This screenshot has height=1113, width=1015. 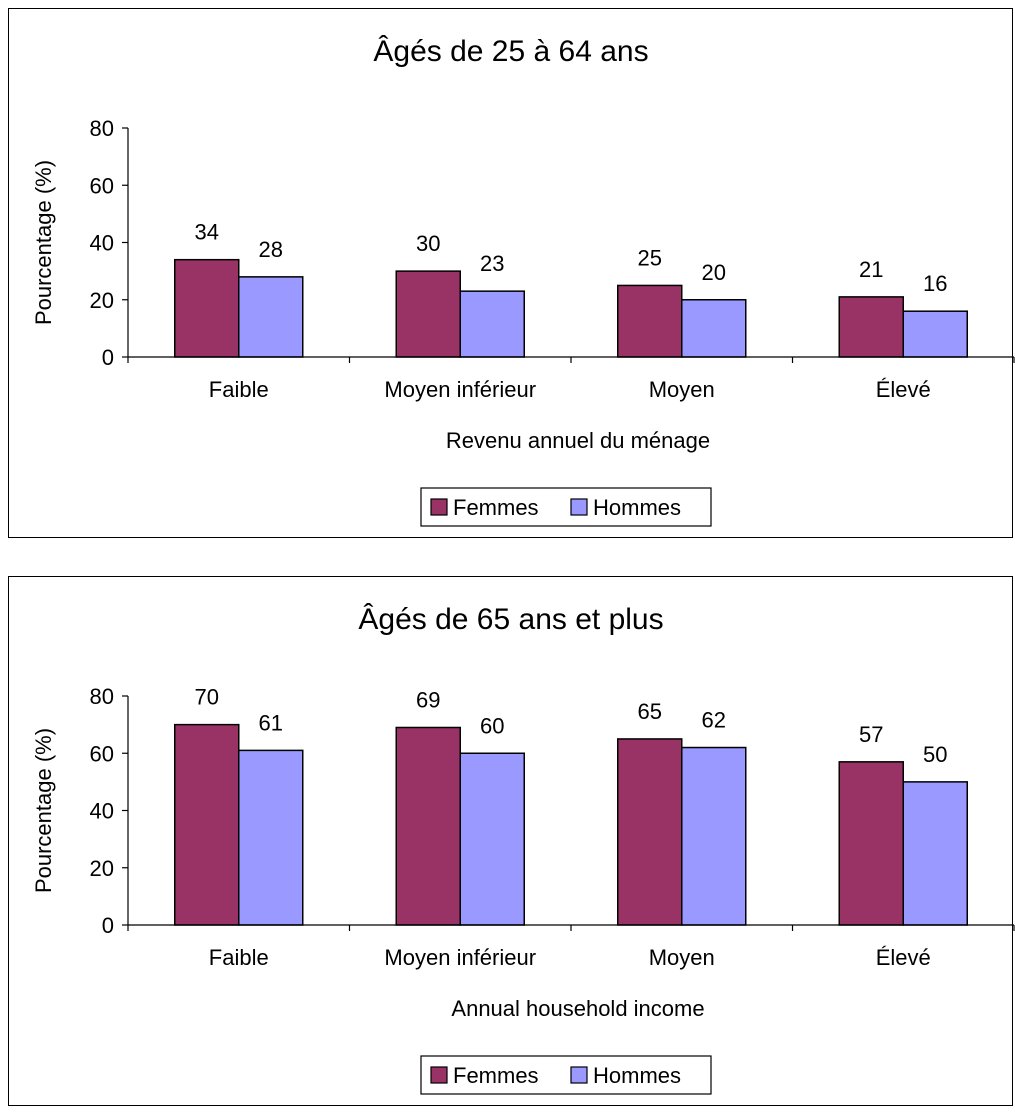 What do you see at coordinates (207, 232) in the screenshot?
I see `chart-1-data-label: 34` at bounding box center [207, 232].